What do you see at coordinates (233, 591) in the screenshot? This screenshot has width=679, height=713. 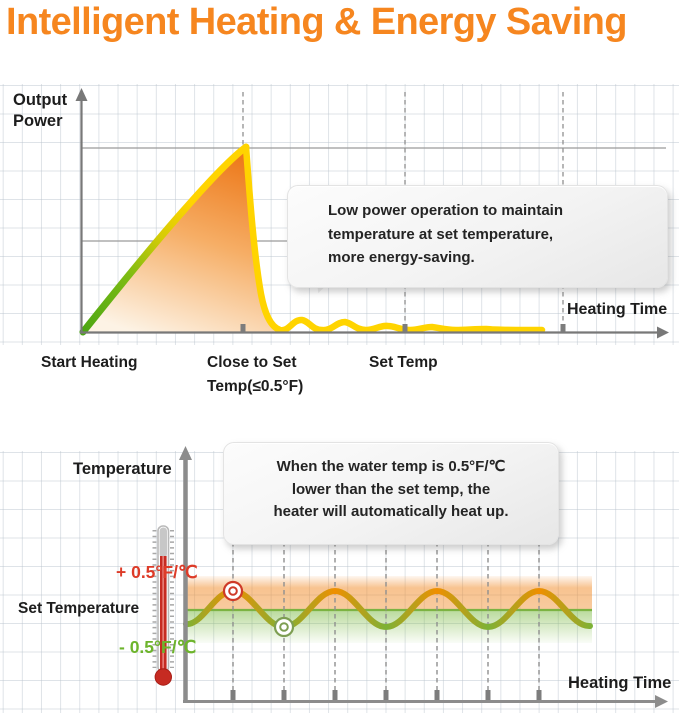 I see `peak-marker` at bounding box center [233, 591].